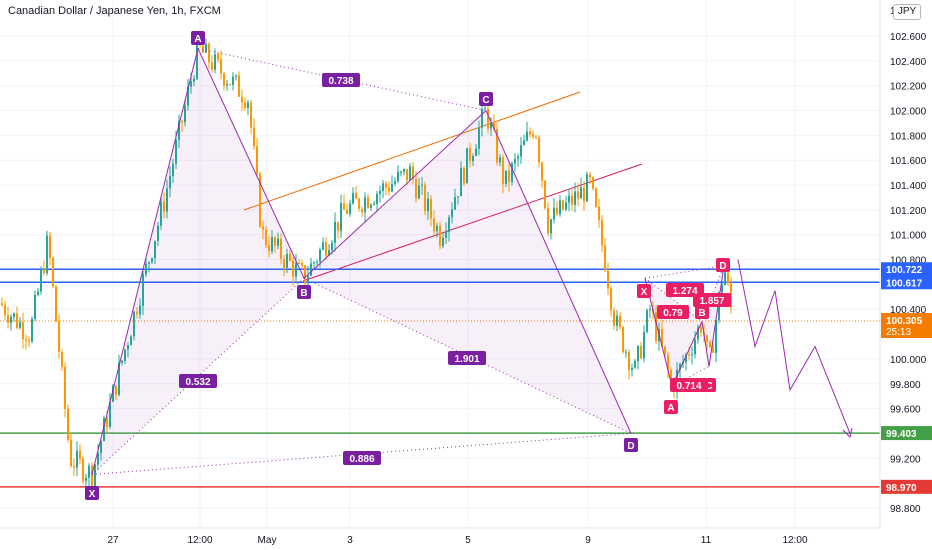 The height and width of the screenshot is (550, 932). Describe the element at coordinates (905, 509) in the screenshot. I see `price-tick-label: 98.800` at that location.